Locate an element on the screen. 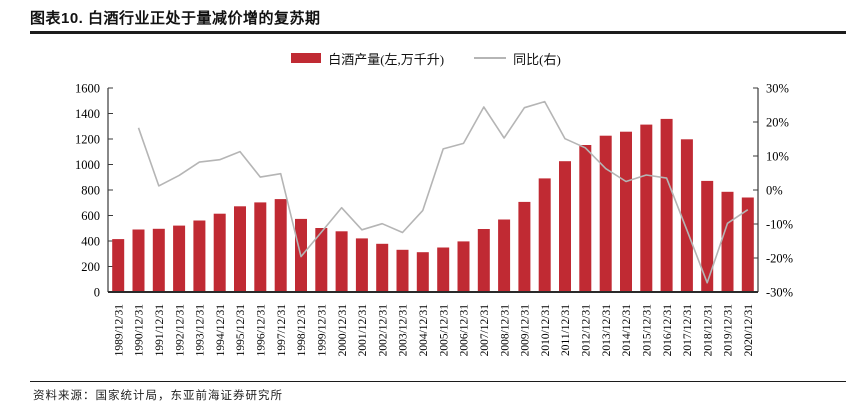  left-axis-tick-label: 600 is located at coordinates (90, 216).